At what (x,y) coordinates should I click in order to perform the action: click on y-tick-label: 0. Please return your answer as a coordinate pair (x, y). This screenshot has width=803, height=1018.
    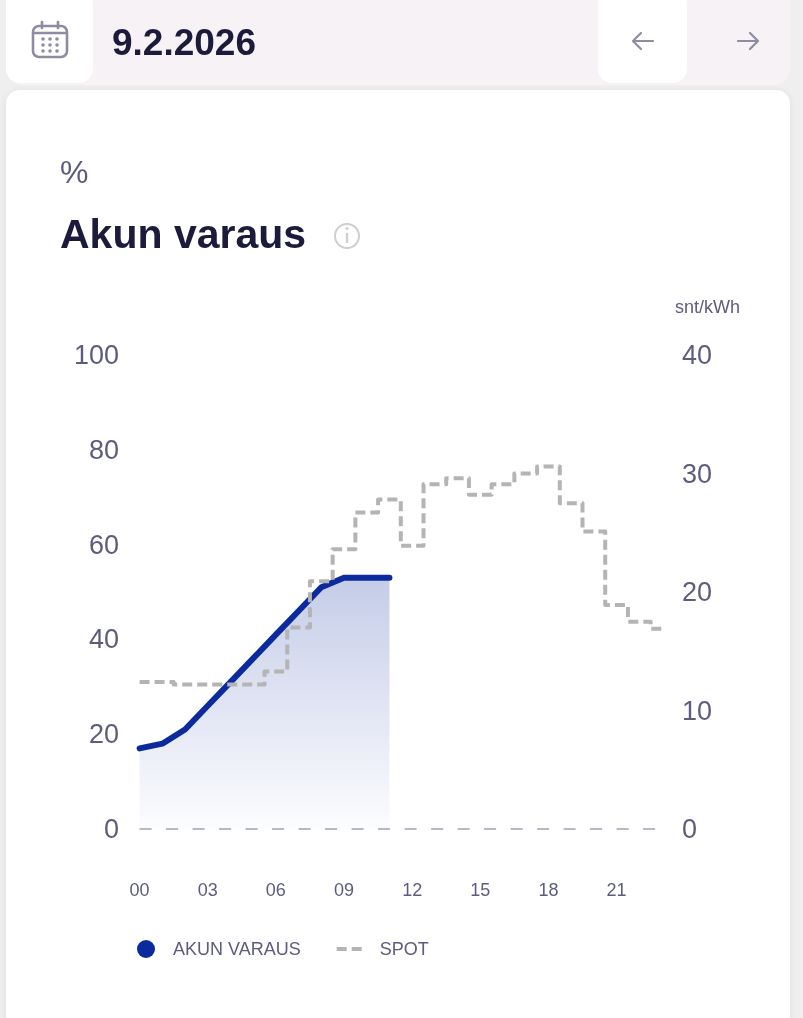
    Looking at the image, I should click on (111, 829).